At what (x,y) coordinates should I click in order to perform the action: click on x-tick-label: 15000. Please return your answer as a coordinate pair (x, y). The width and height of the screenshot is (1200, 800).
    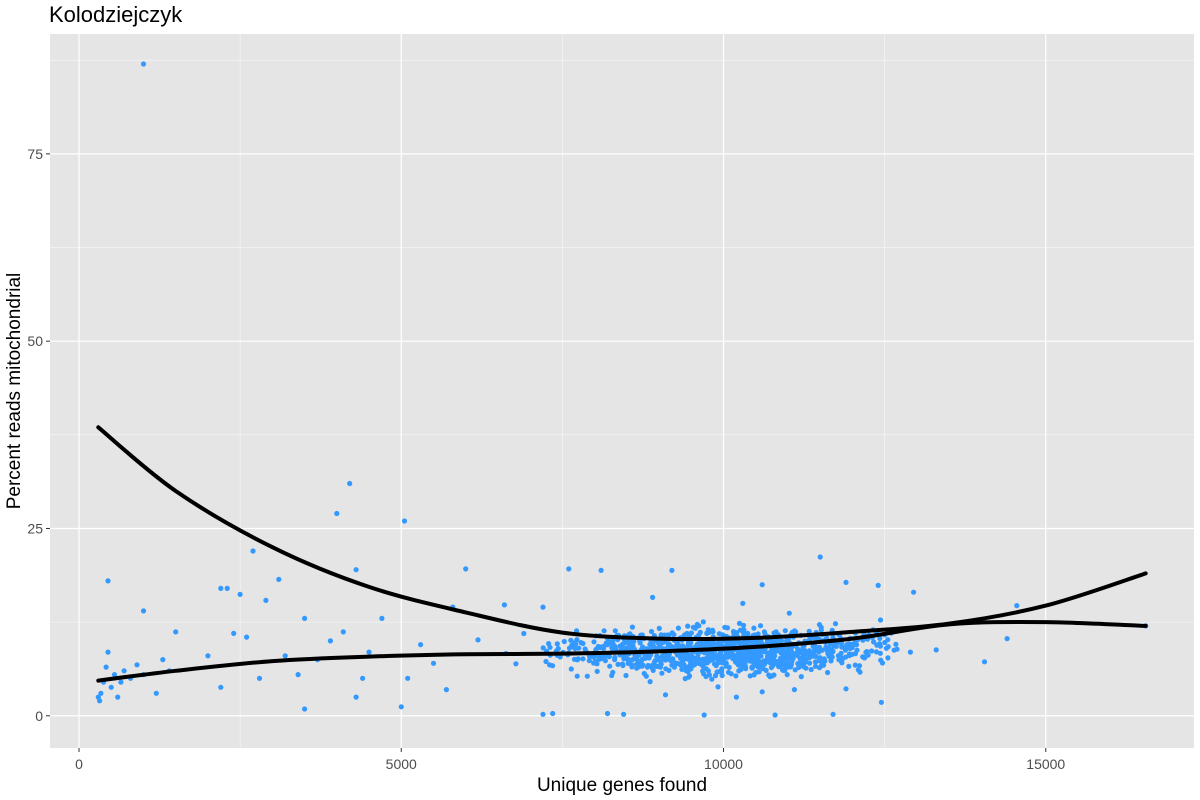
    Looking at the image, I should click on (1045, 764).